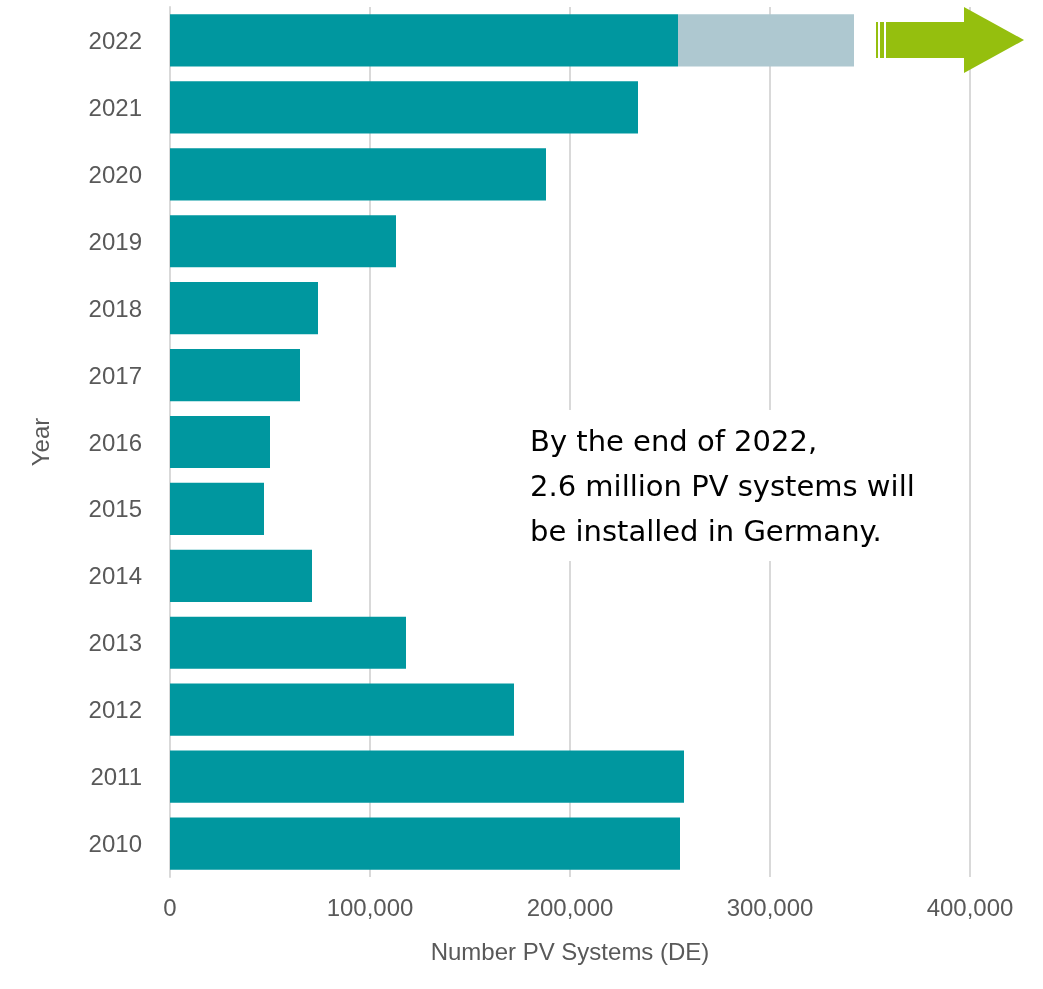 This screenshot has height=989, width=1043. I want to click on x-tick-label: 300,000, so click(770, 907).